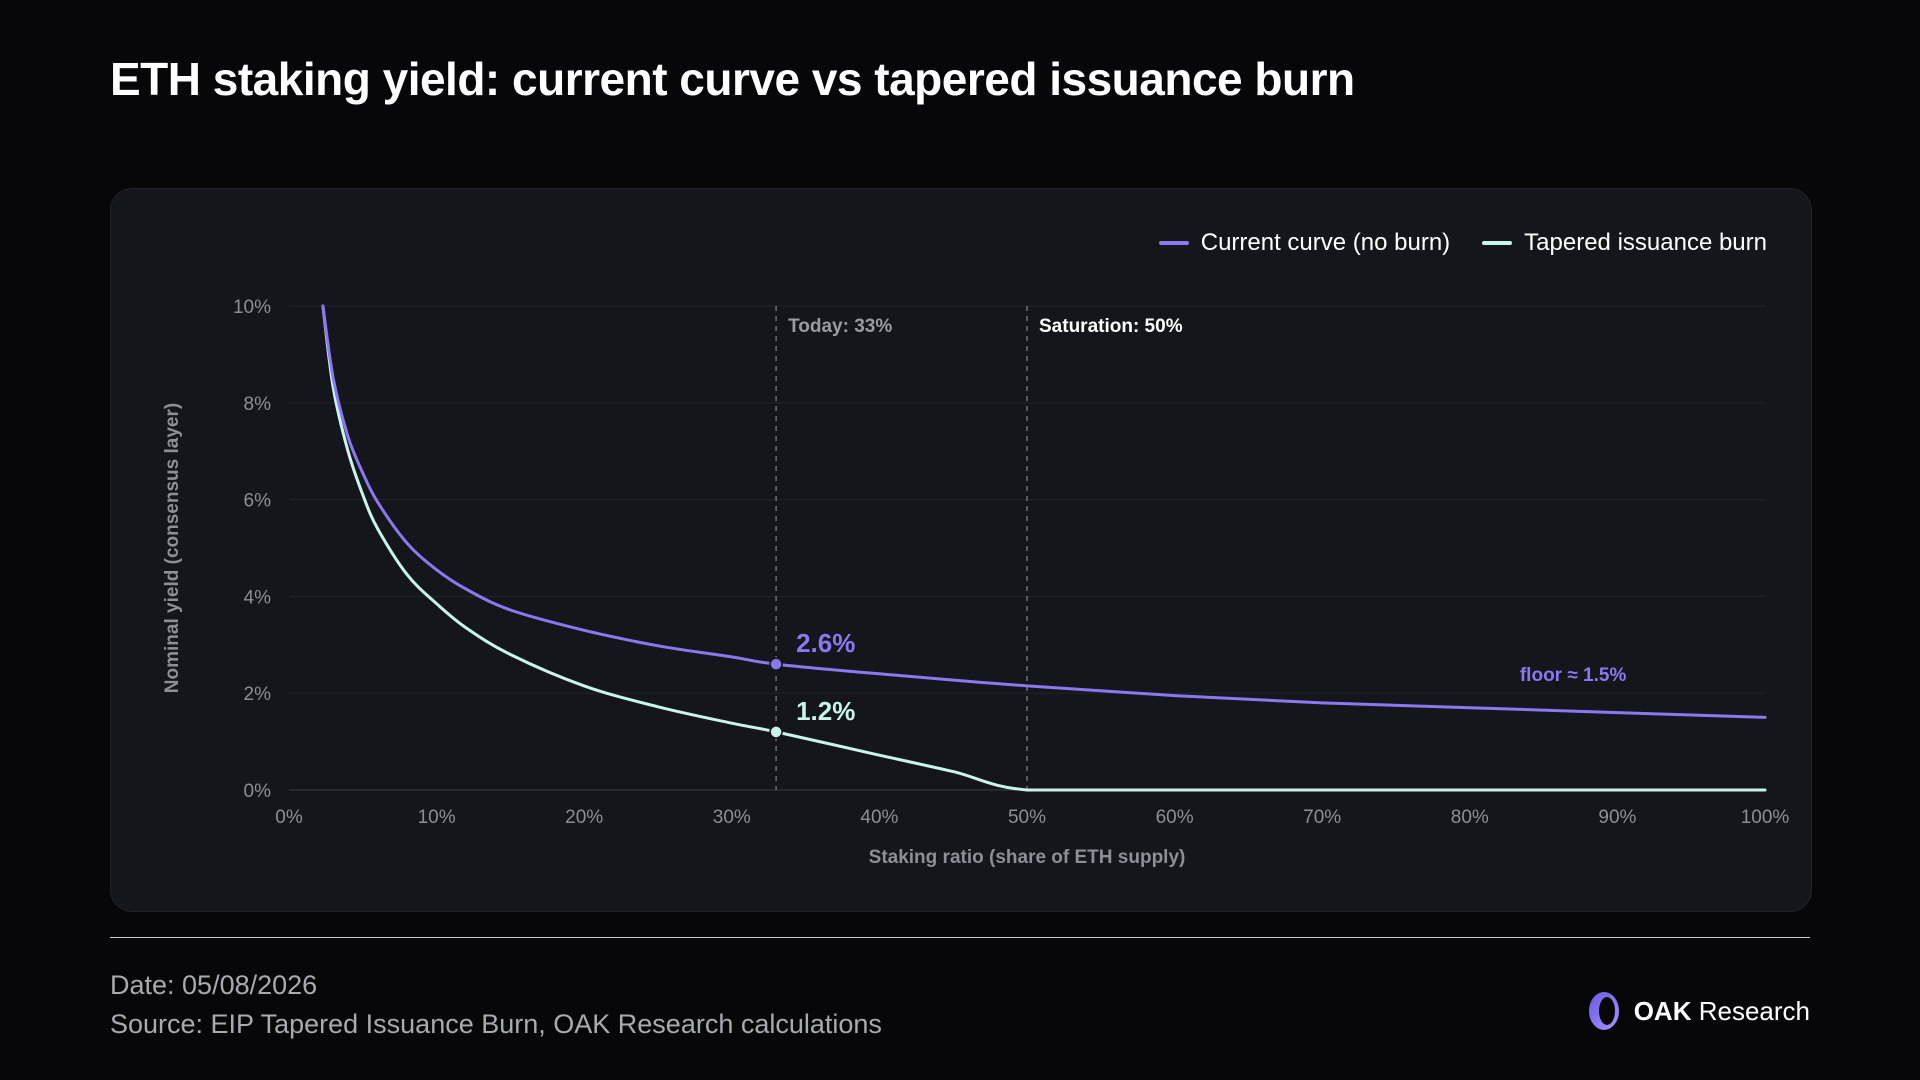 Image resolution: width=1920 pixels, height=1080 pixels. Describe the element at coordinates (732, 817) in the screenshot. I see `x-tick-label: 30%` at that location.